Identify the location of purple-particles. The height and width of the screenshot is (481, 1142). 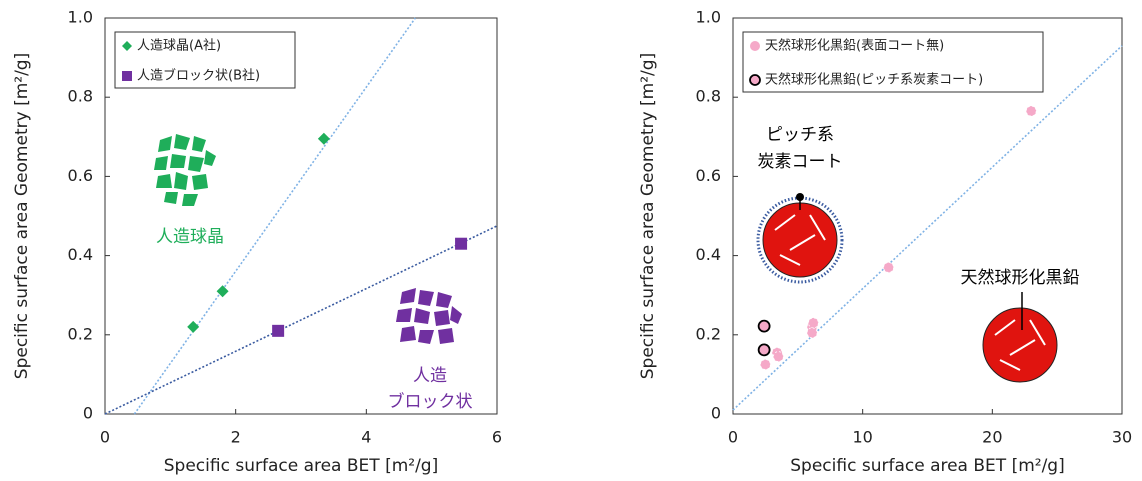
(429, 316).